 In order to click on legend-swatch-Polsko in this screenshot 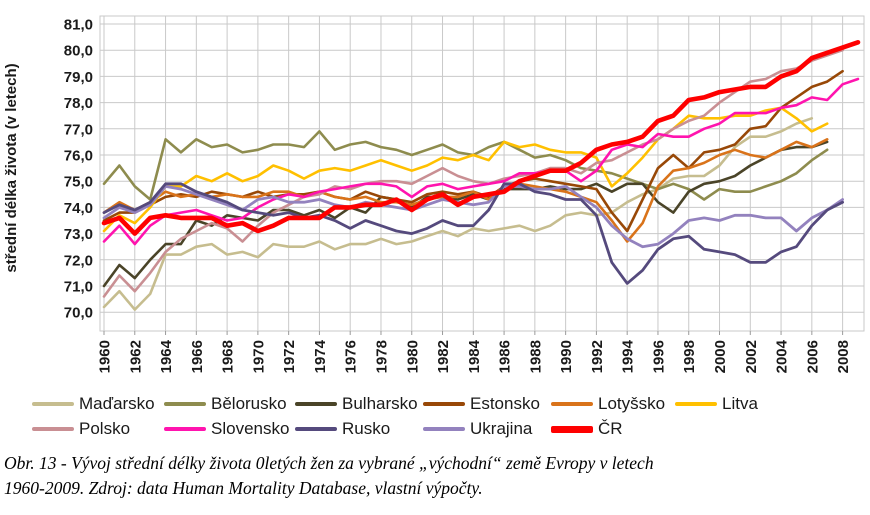, I will do `click(53, 429)`.